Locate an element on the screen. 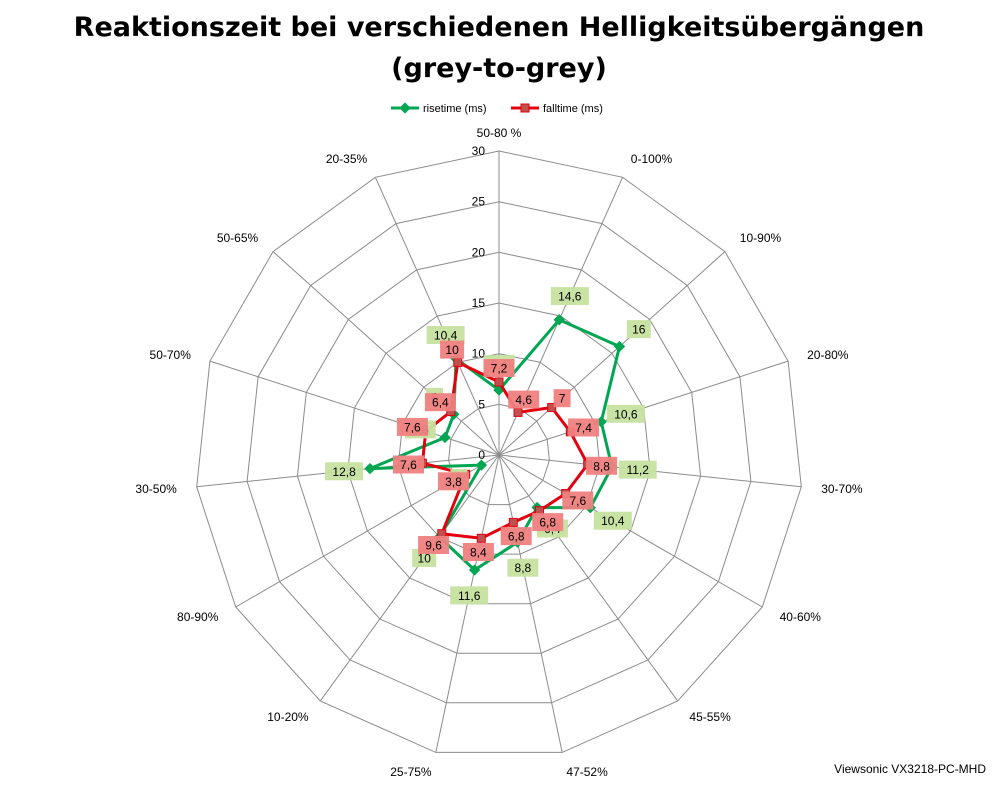  data-label: 7,2 is located at coordinates (499, 369).